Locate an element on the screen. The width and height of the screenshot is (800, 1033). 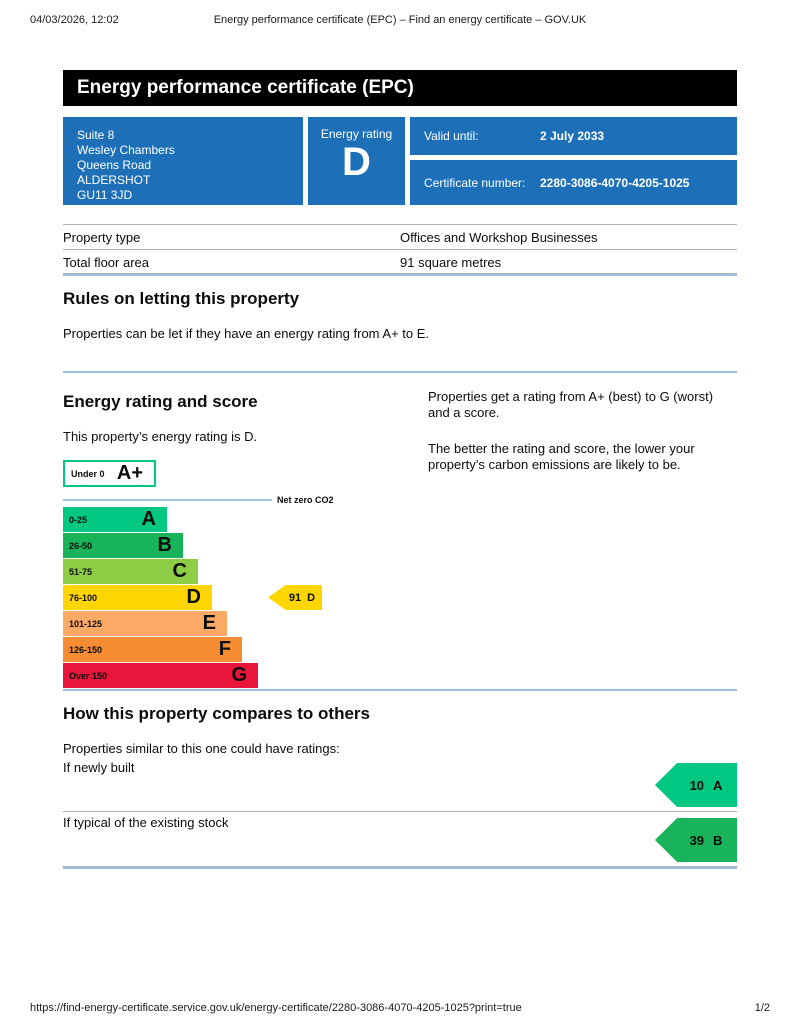
band-letter: A+ is located at coordinates (129, 473).